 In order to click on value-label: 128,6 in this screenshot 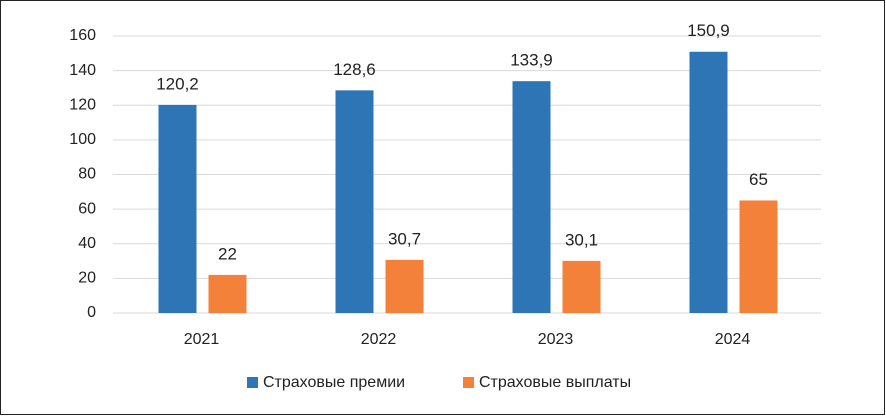, I will do `click(354, 69)`.